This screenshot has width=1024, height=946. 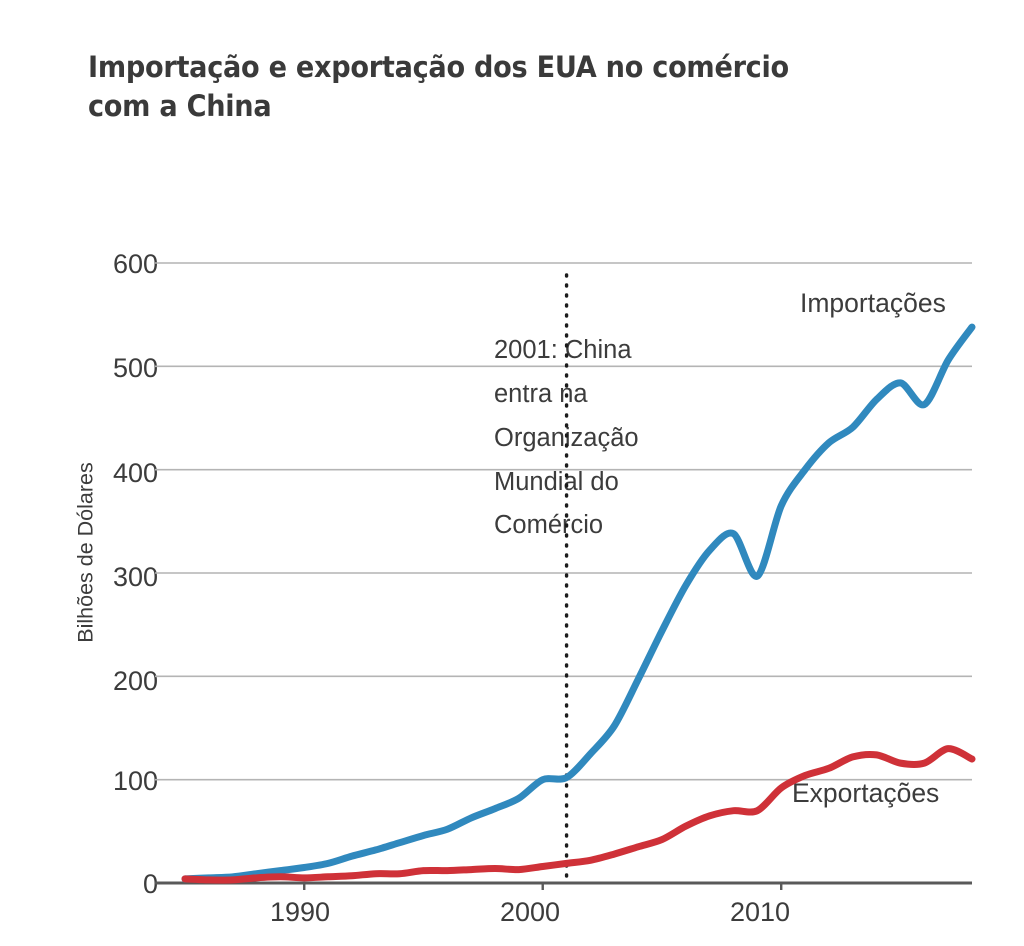 What do you see at coordinates (135, 781) in the screenshot?
I see `y-tick-100: 100` at bounding box center [135, 781].